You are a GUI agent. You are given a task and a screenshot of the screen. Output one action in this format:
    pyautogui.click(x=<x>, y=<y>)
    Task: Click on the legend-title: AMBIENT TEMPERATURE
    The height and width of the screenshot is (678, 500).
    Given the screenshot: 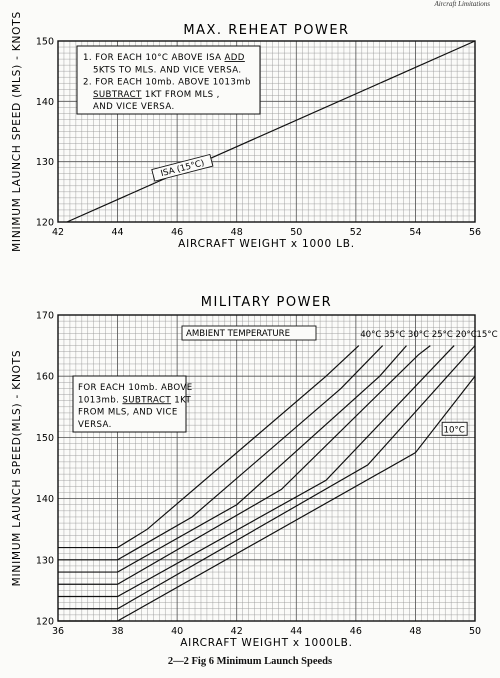 What is the action you would take?
    pyautogui.click(x=238, y=334)
    